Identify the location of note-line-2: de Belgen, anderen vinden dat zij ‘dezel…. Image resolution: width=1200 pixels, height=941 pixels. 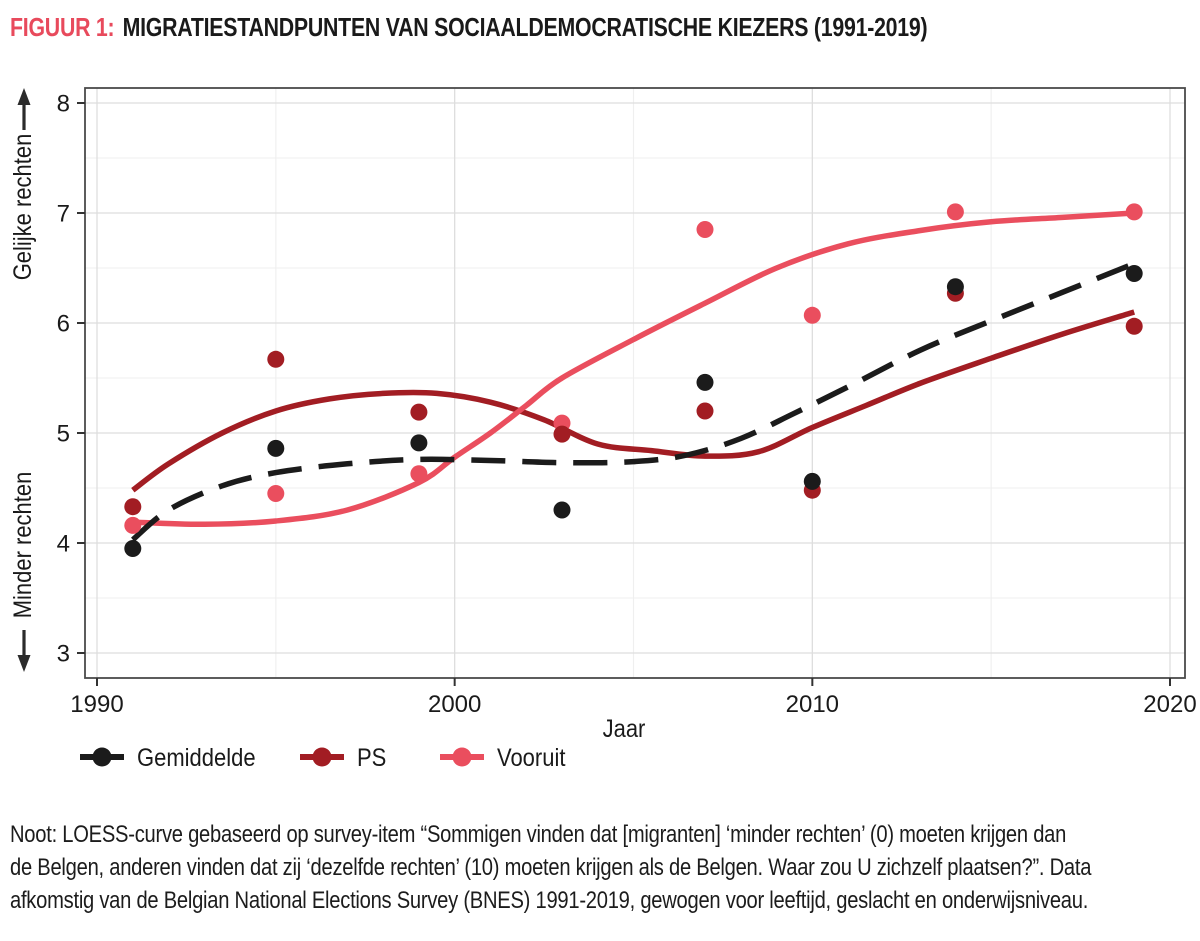
(551, 867).